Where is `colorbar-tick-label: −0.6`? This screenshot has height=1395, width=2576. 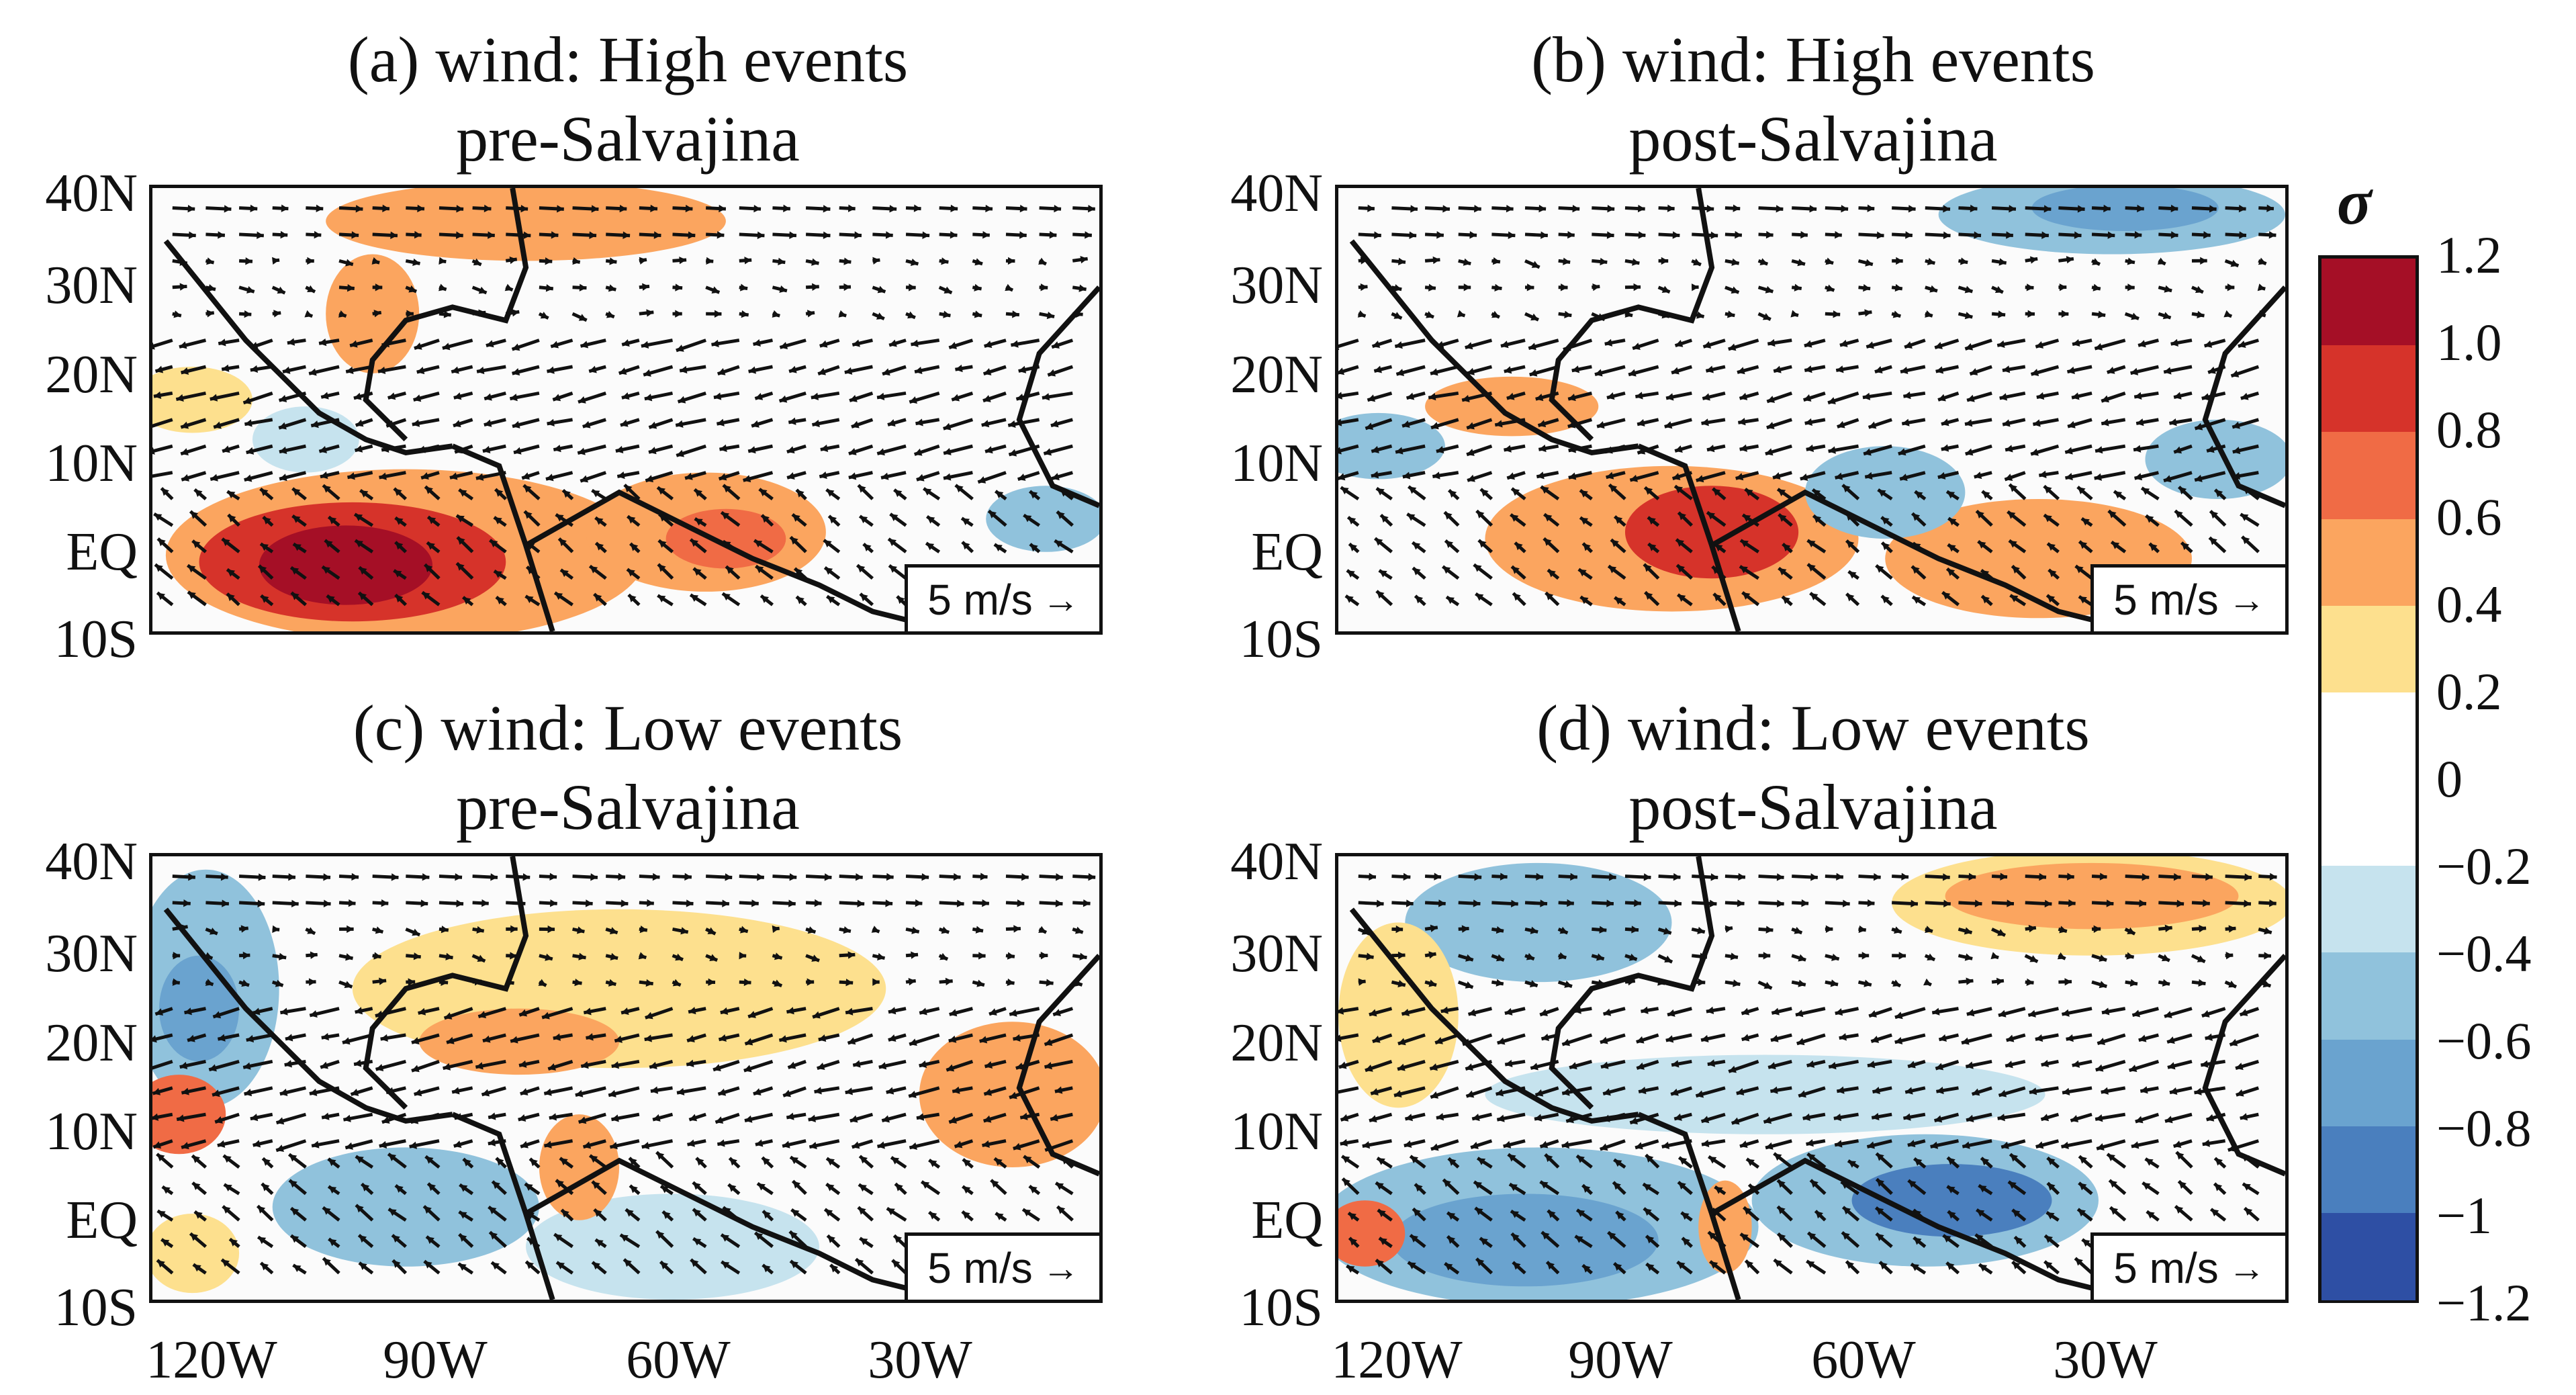
colorbar-tick-label: −0.6 is located at coordinates (2484, 1040).